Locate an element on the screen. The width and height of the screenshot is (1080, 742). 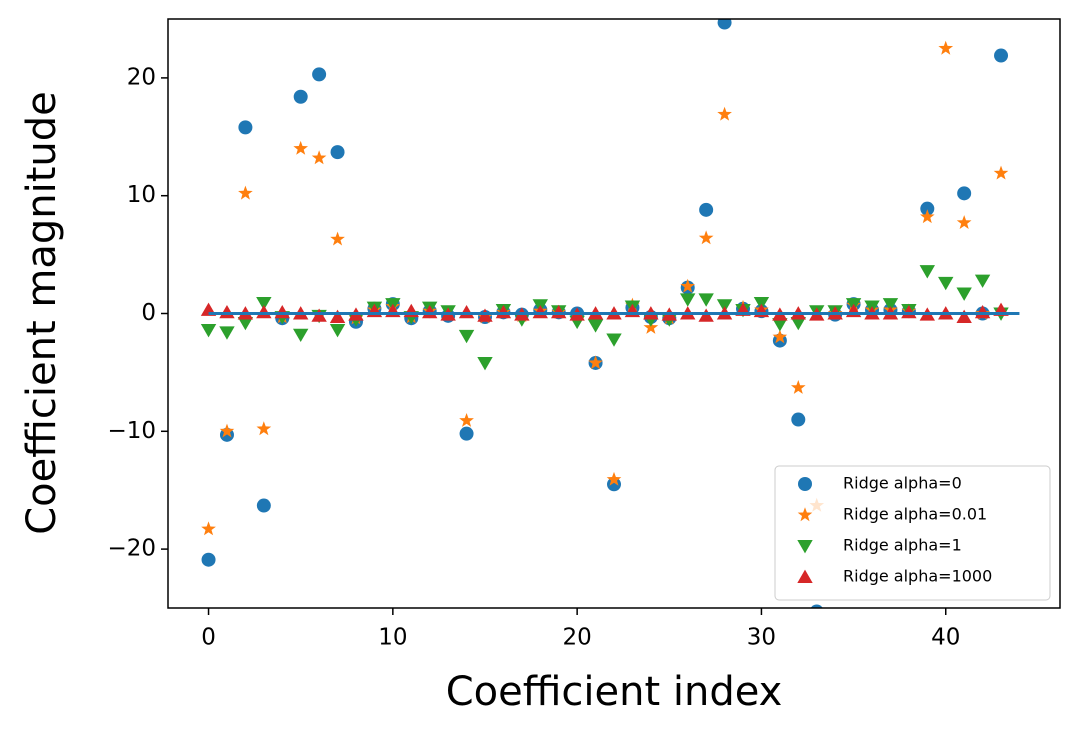
y-axis-label: Coefficient magnitude is located at coordinates (42, 313).